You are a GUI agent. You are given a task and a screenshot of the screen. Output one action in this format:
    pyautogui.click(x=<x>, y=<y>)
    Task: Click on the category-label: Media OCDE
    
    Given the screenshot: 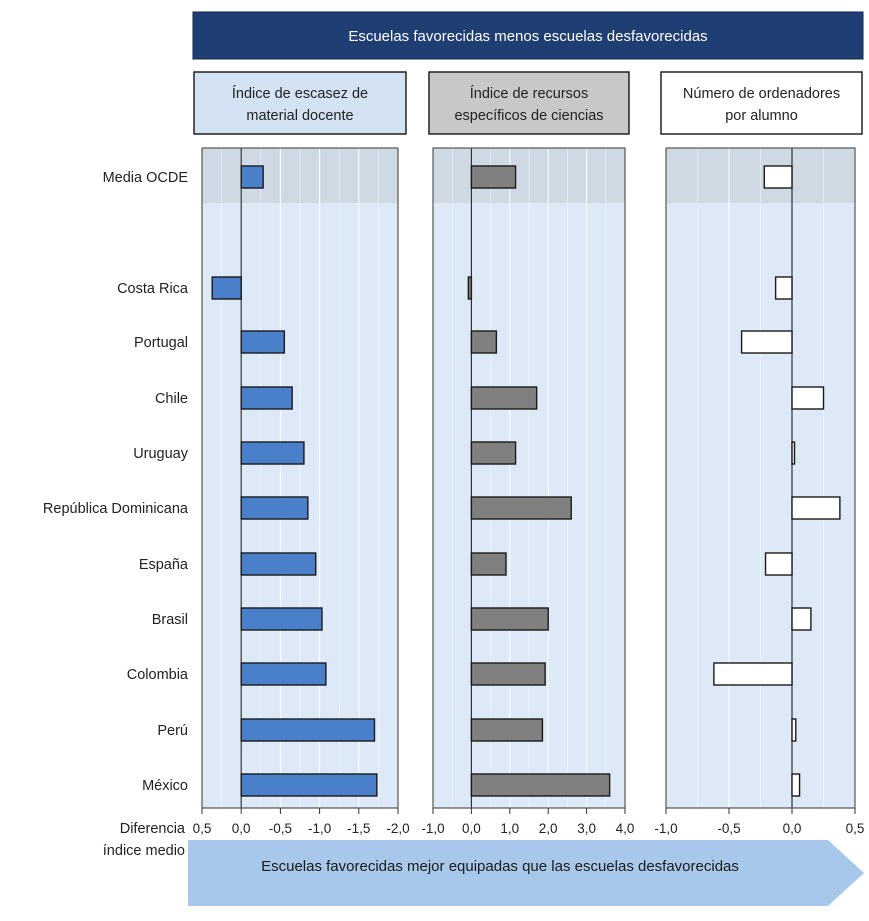 What is the action you would take?
    pyautogui.click(x=146, y=178)
    